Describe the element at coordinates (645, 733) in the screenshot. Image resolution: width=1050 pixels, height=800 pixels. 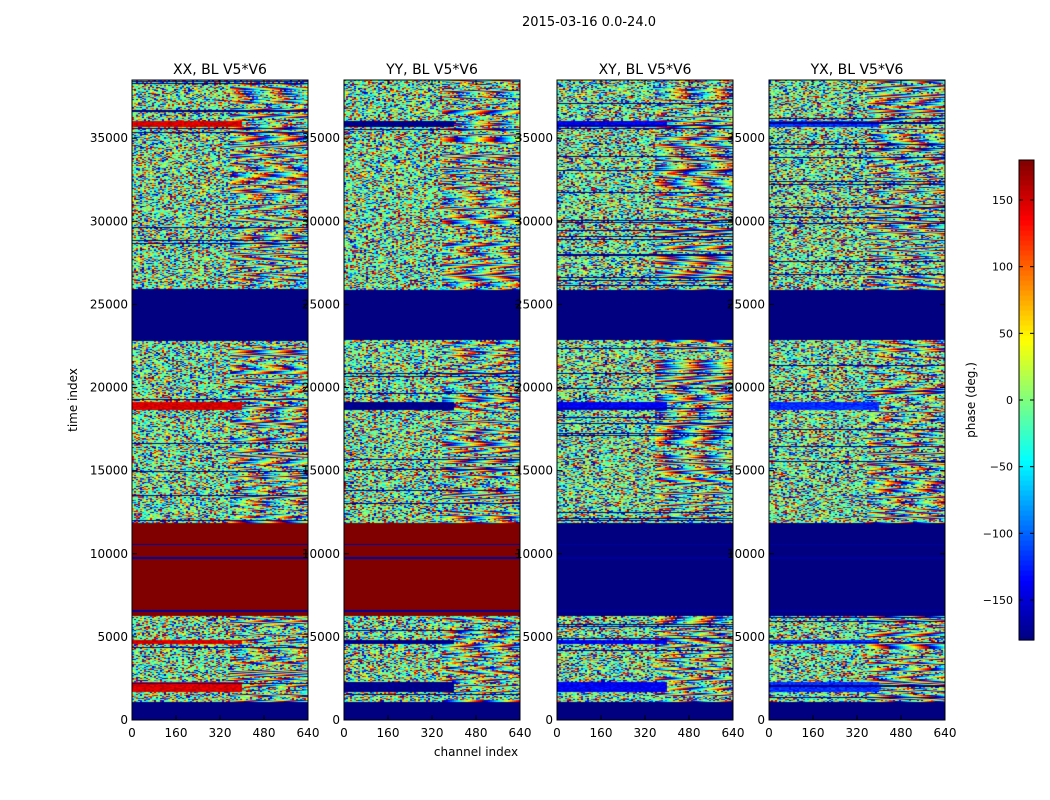
I see `panel-3-x-tick-label: 320` at that location.